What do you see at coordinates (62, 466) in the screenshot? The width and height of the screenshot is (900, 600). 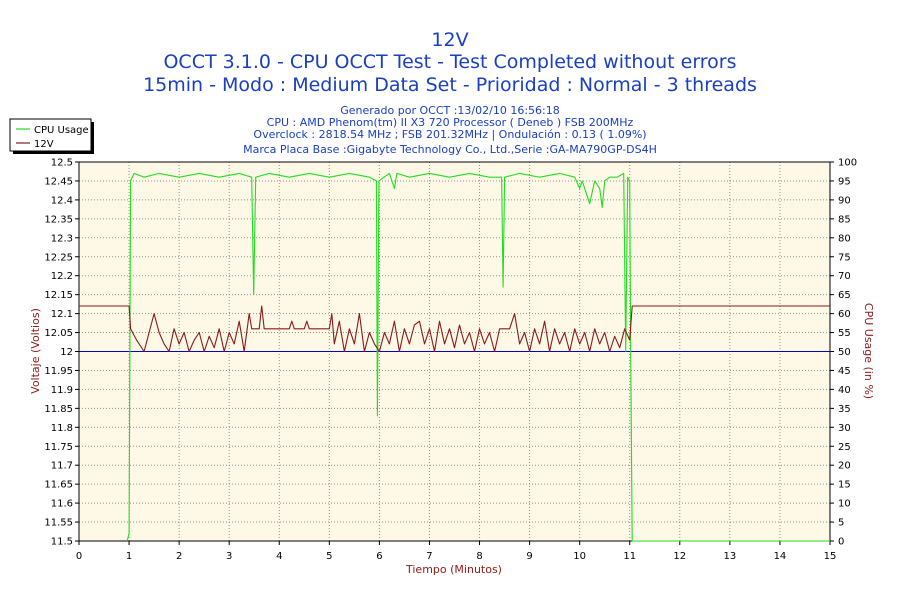 I see `y-tick-label-left: 11.7` at bounding box center [62, 466].